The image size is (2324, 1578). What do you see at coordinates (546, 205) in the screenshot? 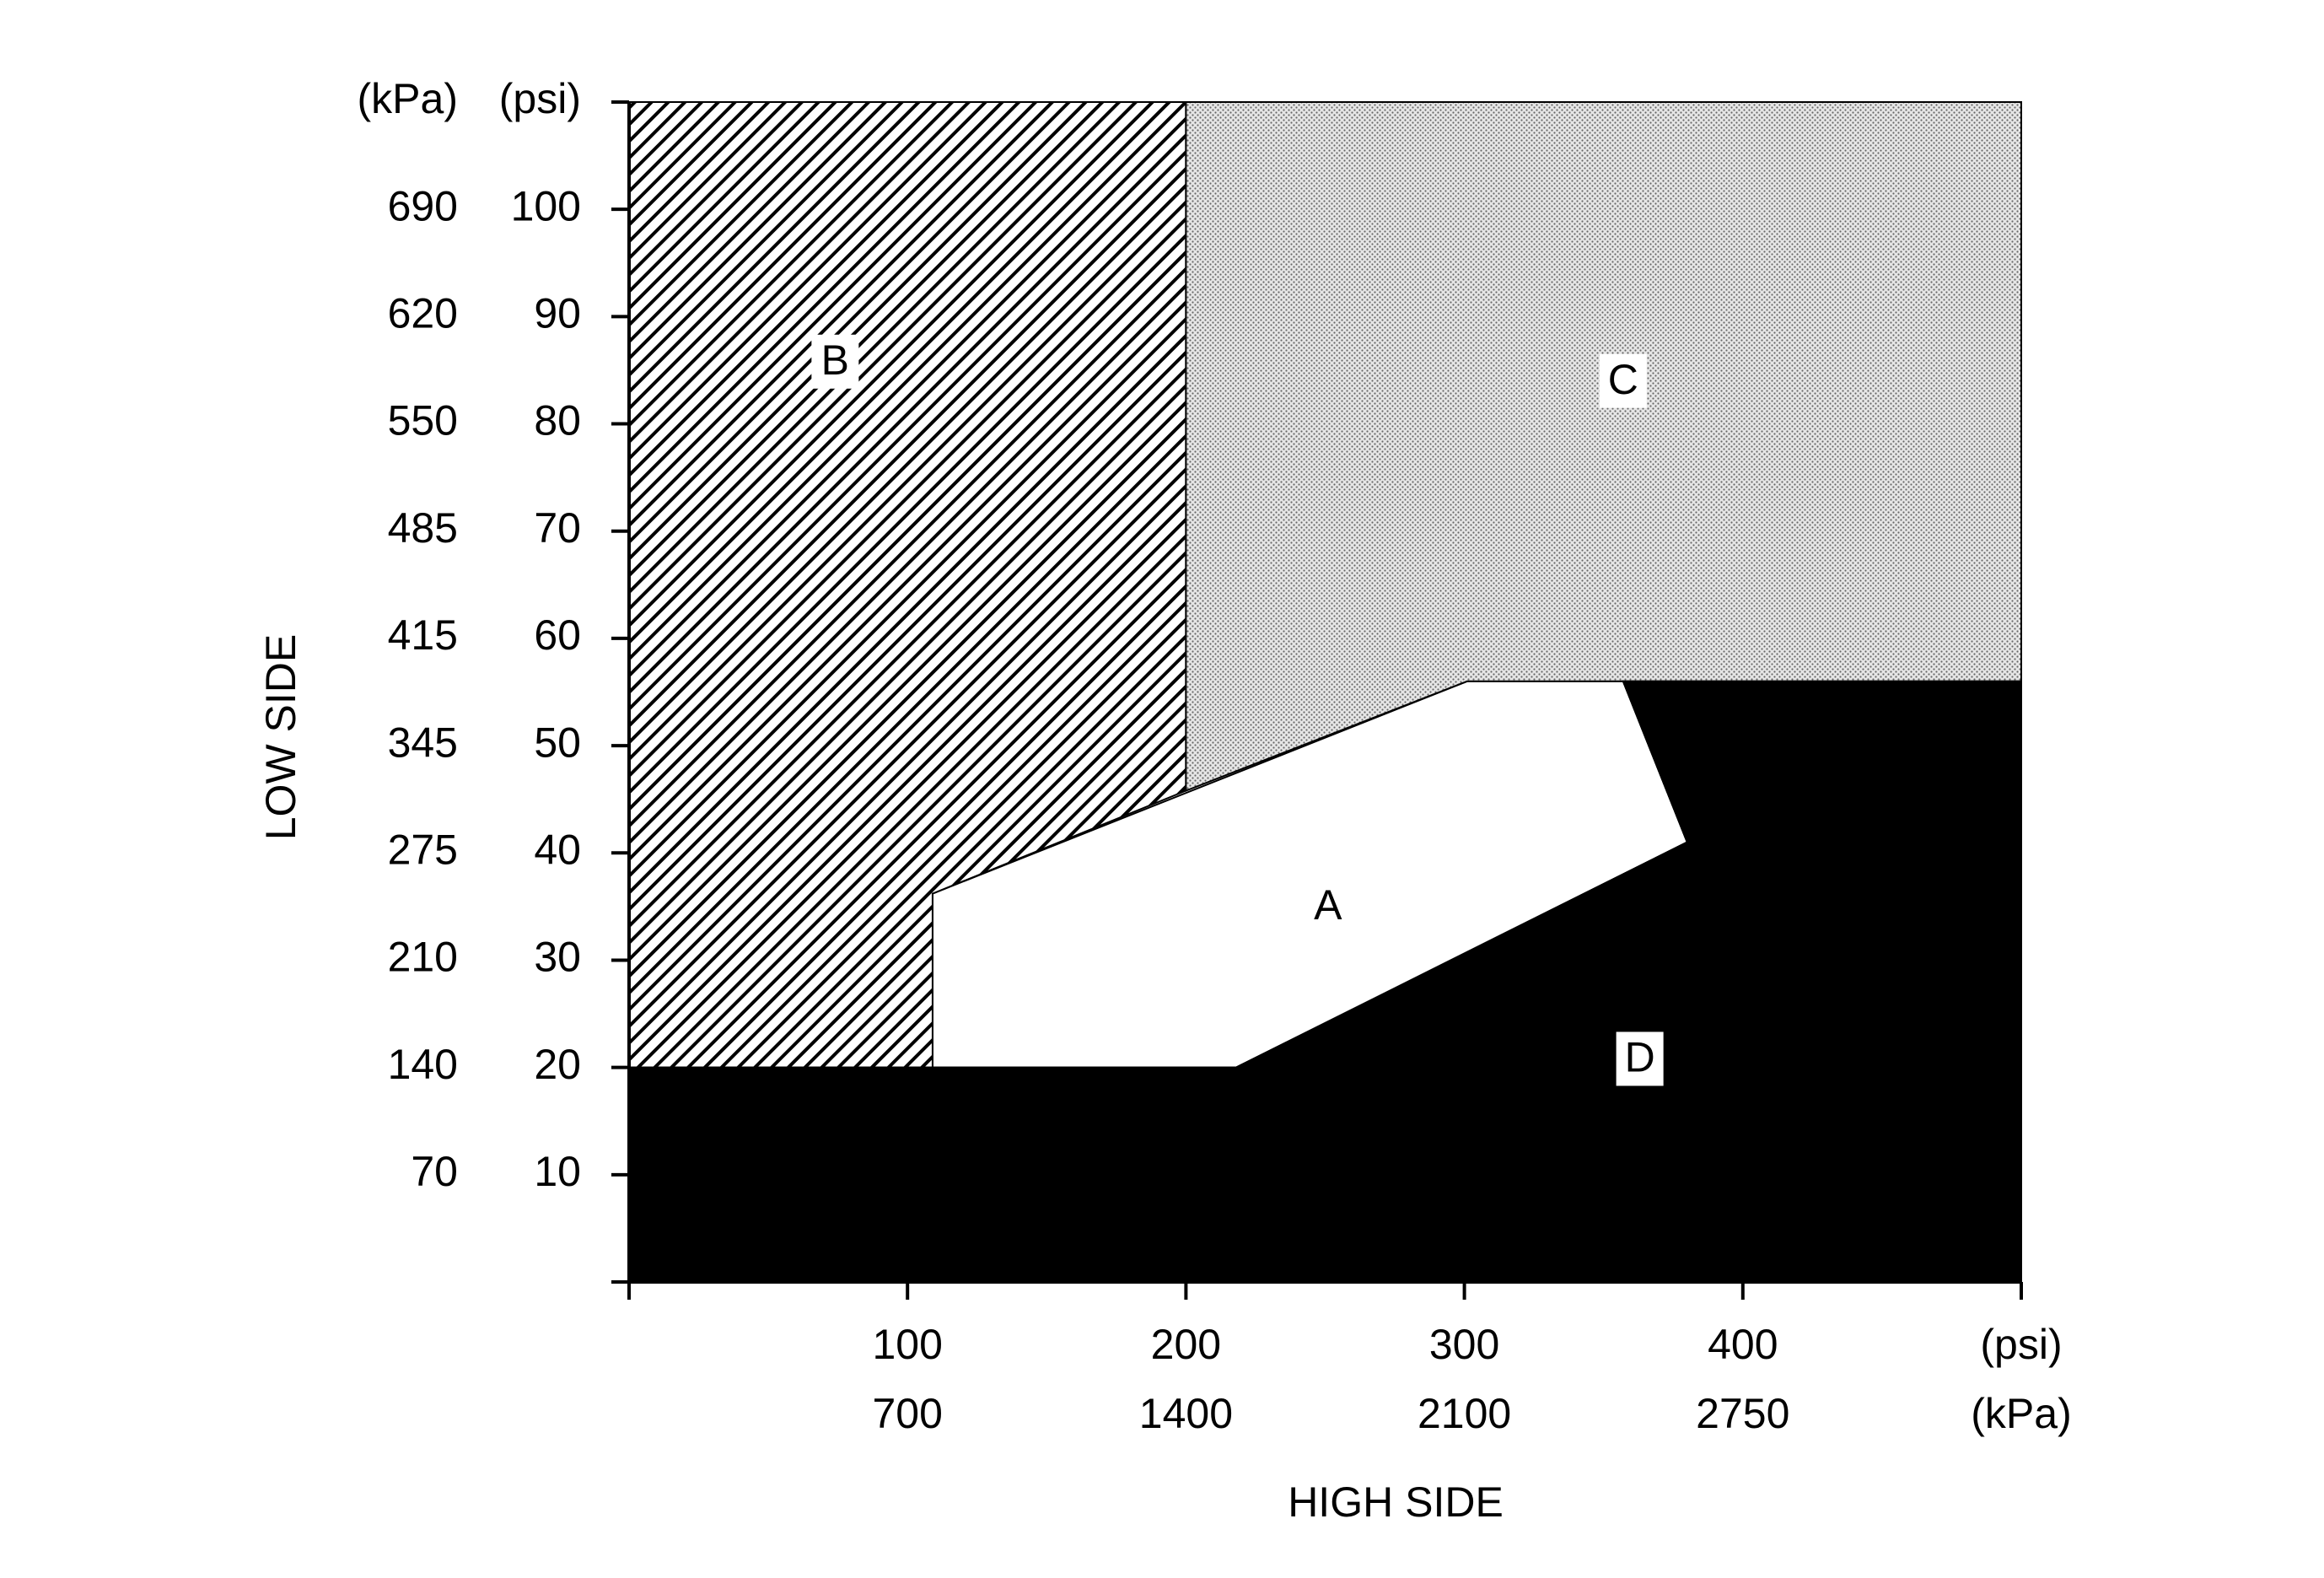
I see `y-tick-label: 100` at bounding box center [546, 205].